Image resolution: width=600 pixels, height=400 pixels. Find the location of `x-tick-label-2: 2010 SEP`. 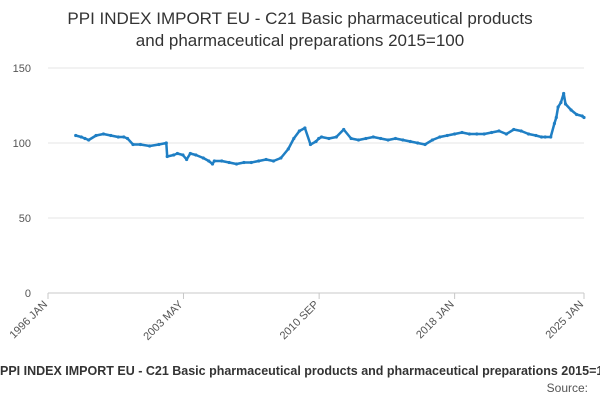

x-tick-label-2: 2010 SEP is located at coordinates (300, 321).